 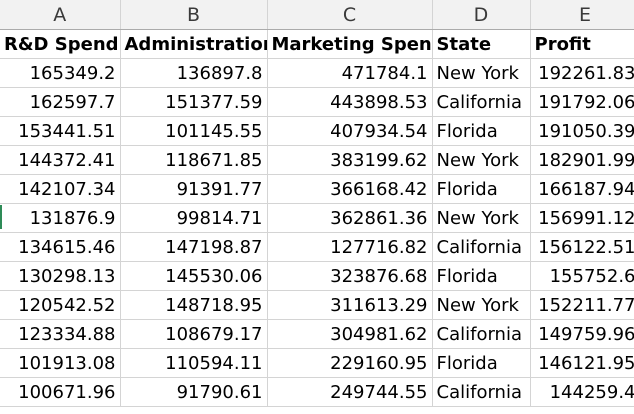 I want to click on profit-cell: 149759.96, so click(x=582, y=334).